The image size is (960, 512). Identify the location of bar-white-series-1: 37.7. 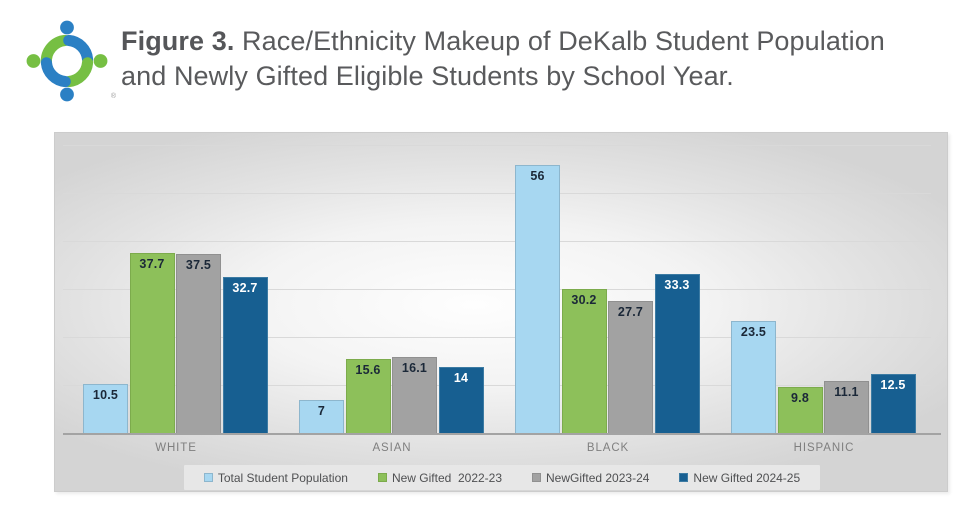
(152, 343).